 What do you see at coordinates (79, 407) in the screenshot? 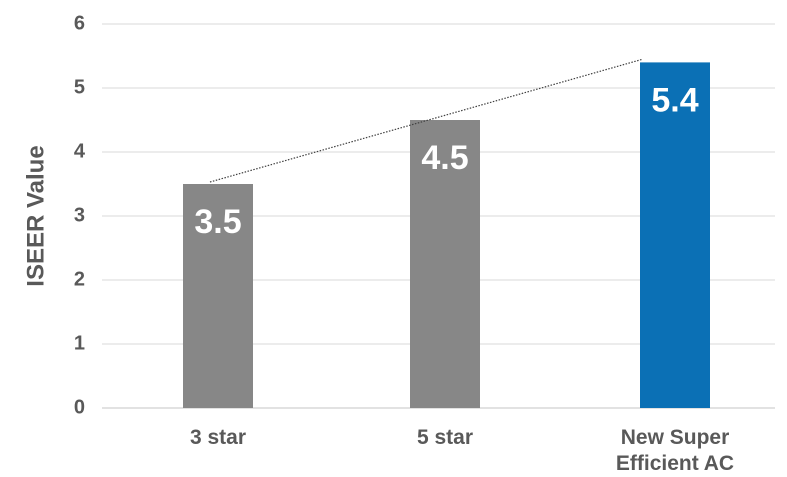
I see `y-tick-label: 0` at bounding box center [79, 407].